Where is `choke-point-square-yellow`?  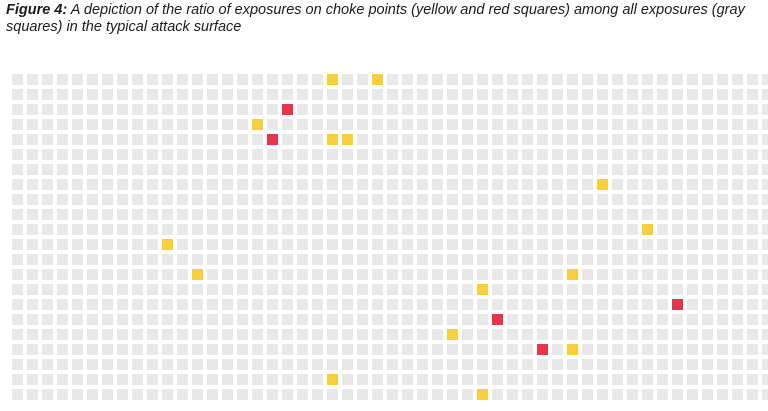
choke-point-square-yellow is located at coordinates (482, 394).